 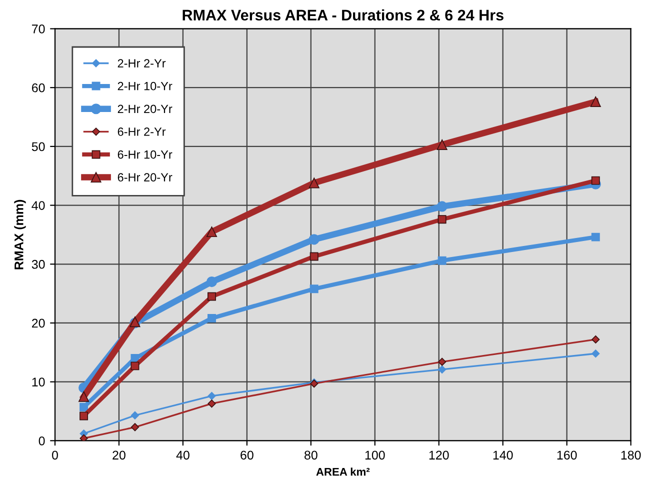 I want to click on y-tick-label: 40, so click(x=38, y=205).